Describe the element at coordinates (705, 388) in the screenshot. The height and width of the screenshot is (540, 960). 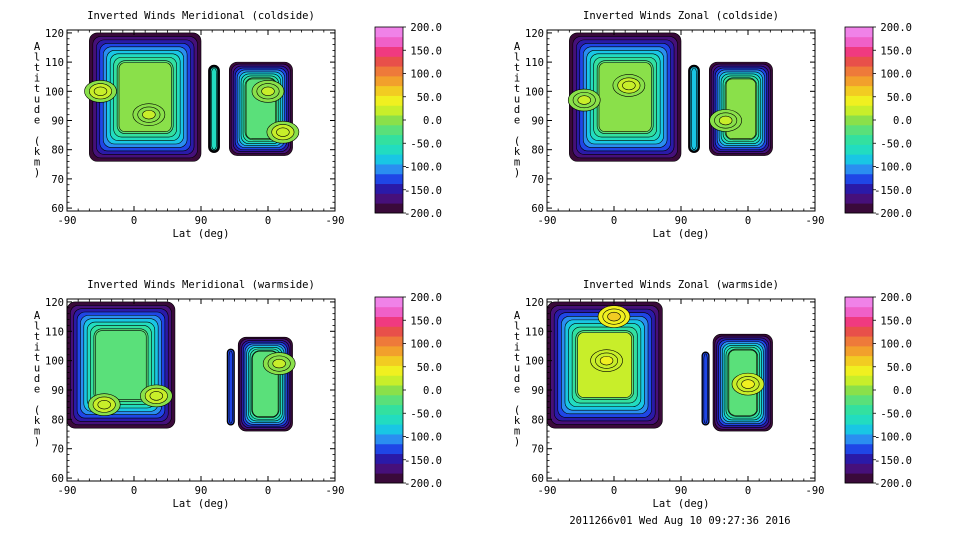
I see `data-region` at that location.